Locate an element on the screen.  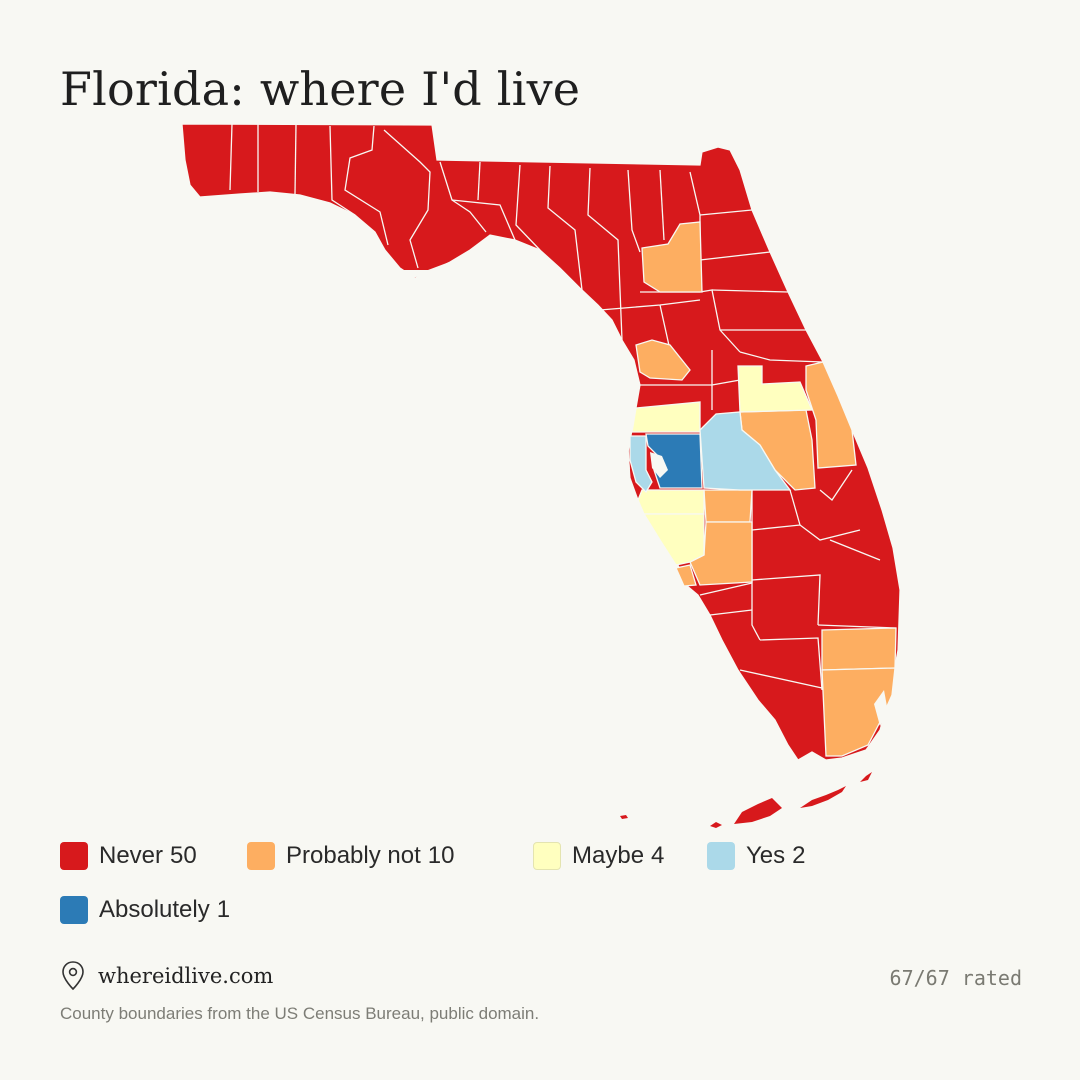
page-title: Florida: where I'd live is located at coordinates (320, 89).